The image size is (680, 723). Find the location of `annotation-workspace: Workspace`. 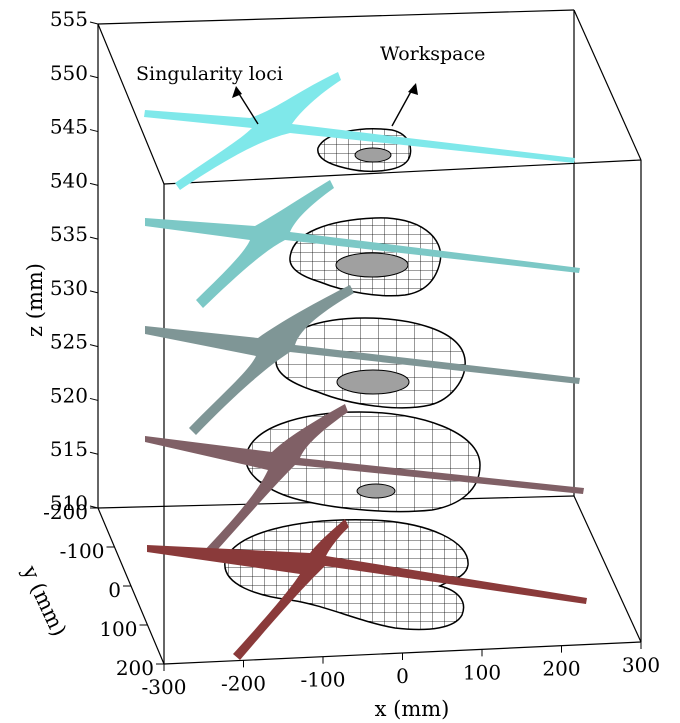

annotation-workspace: Workspace is located at coordinates (432, 54).